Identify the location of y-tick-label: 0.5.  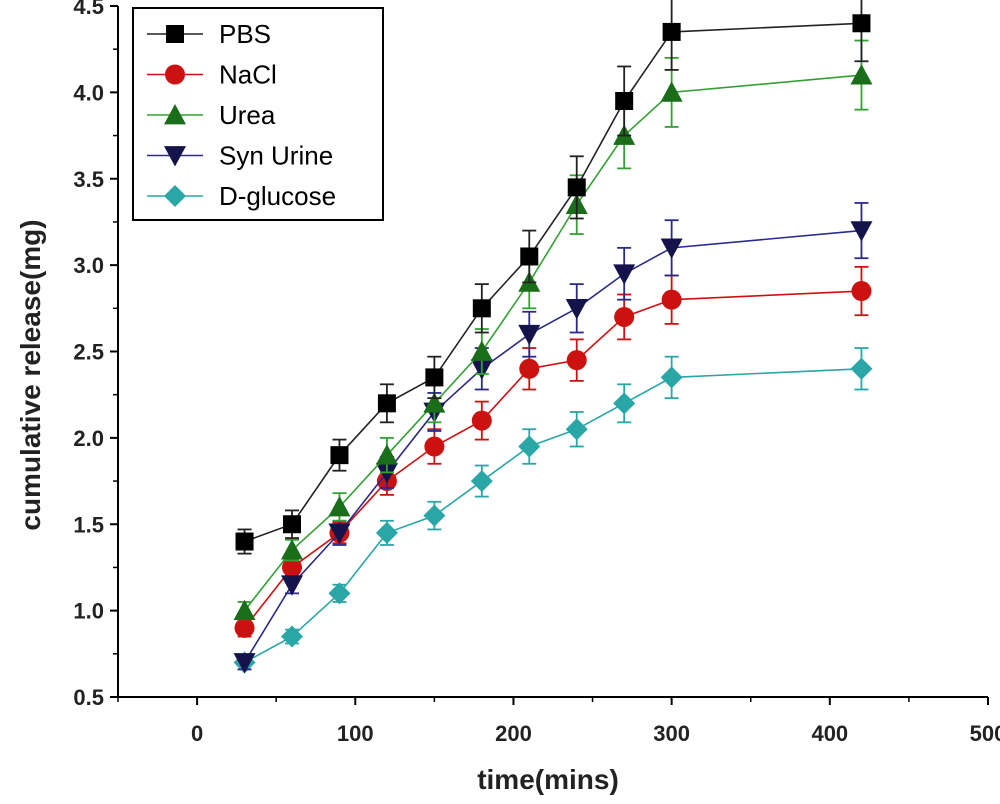
(88, 697).